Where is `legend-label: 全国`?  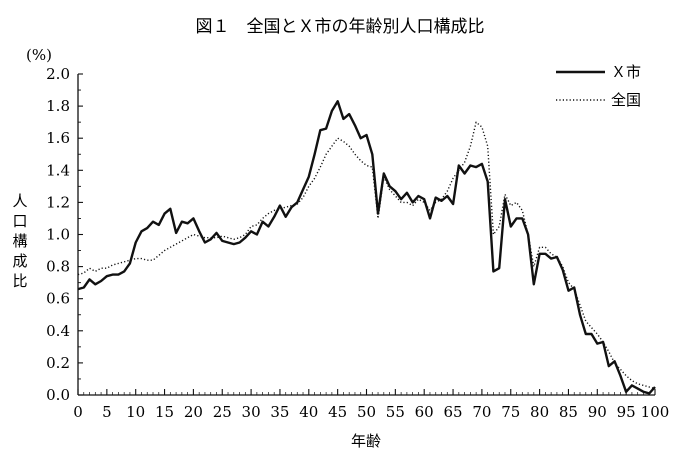 legend-label: 全国 is located at coordinates (626, 100).